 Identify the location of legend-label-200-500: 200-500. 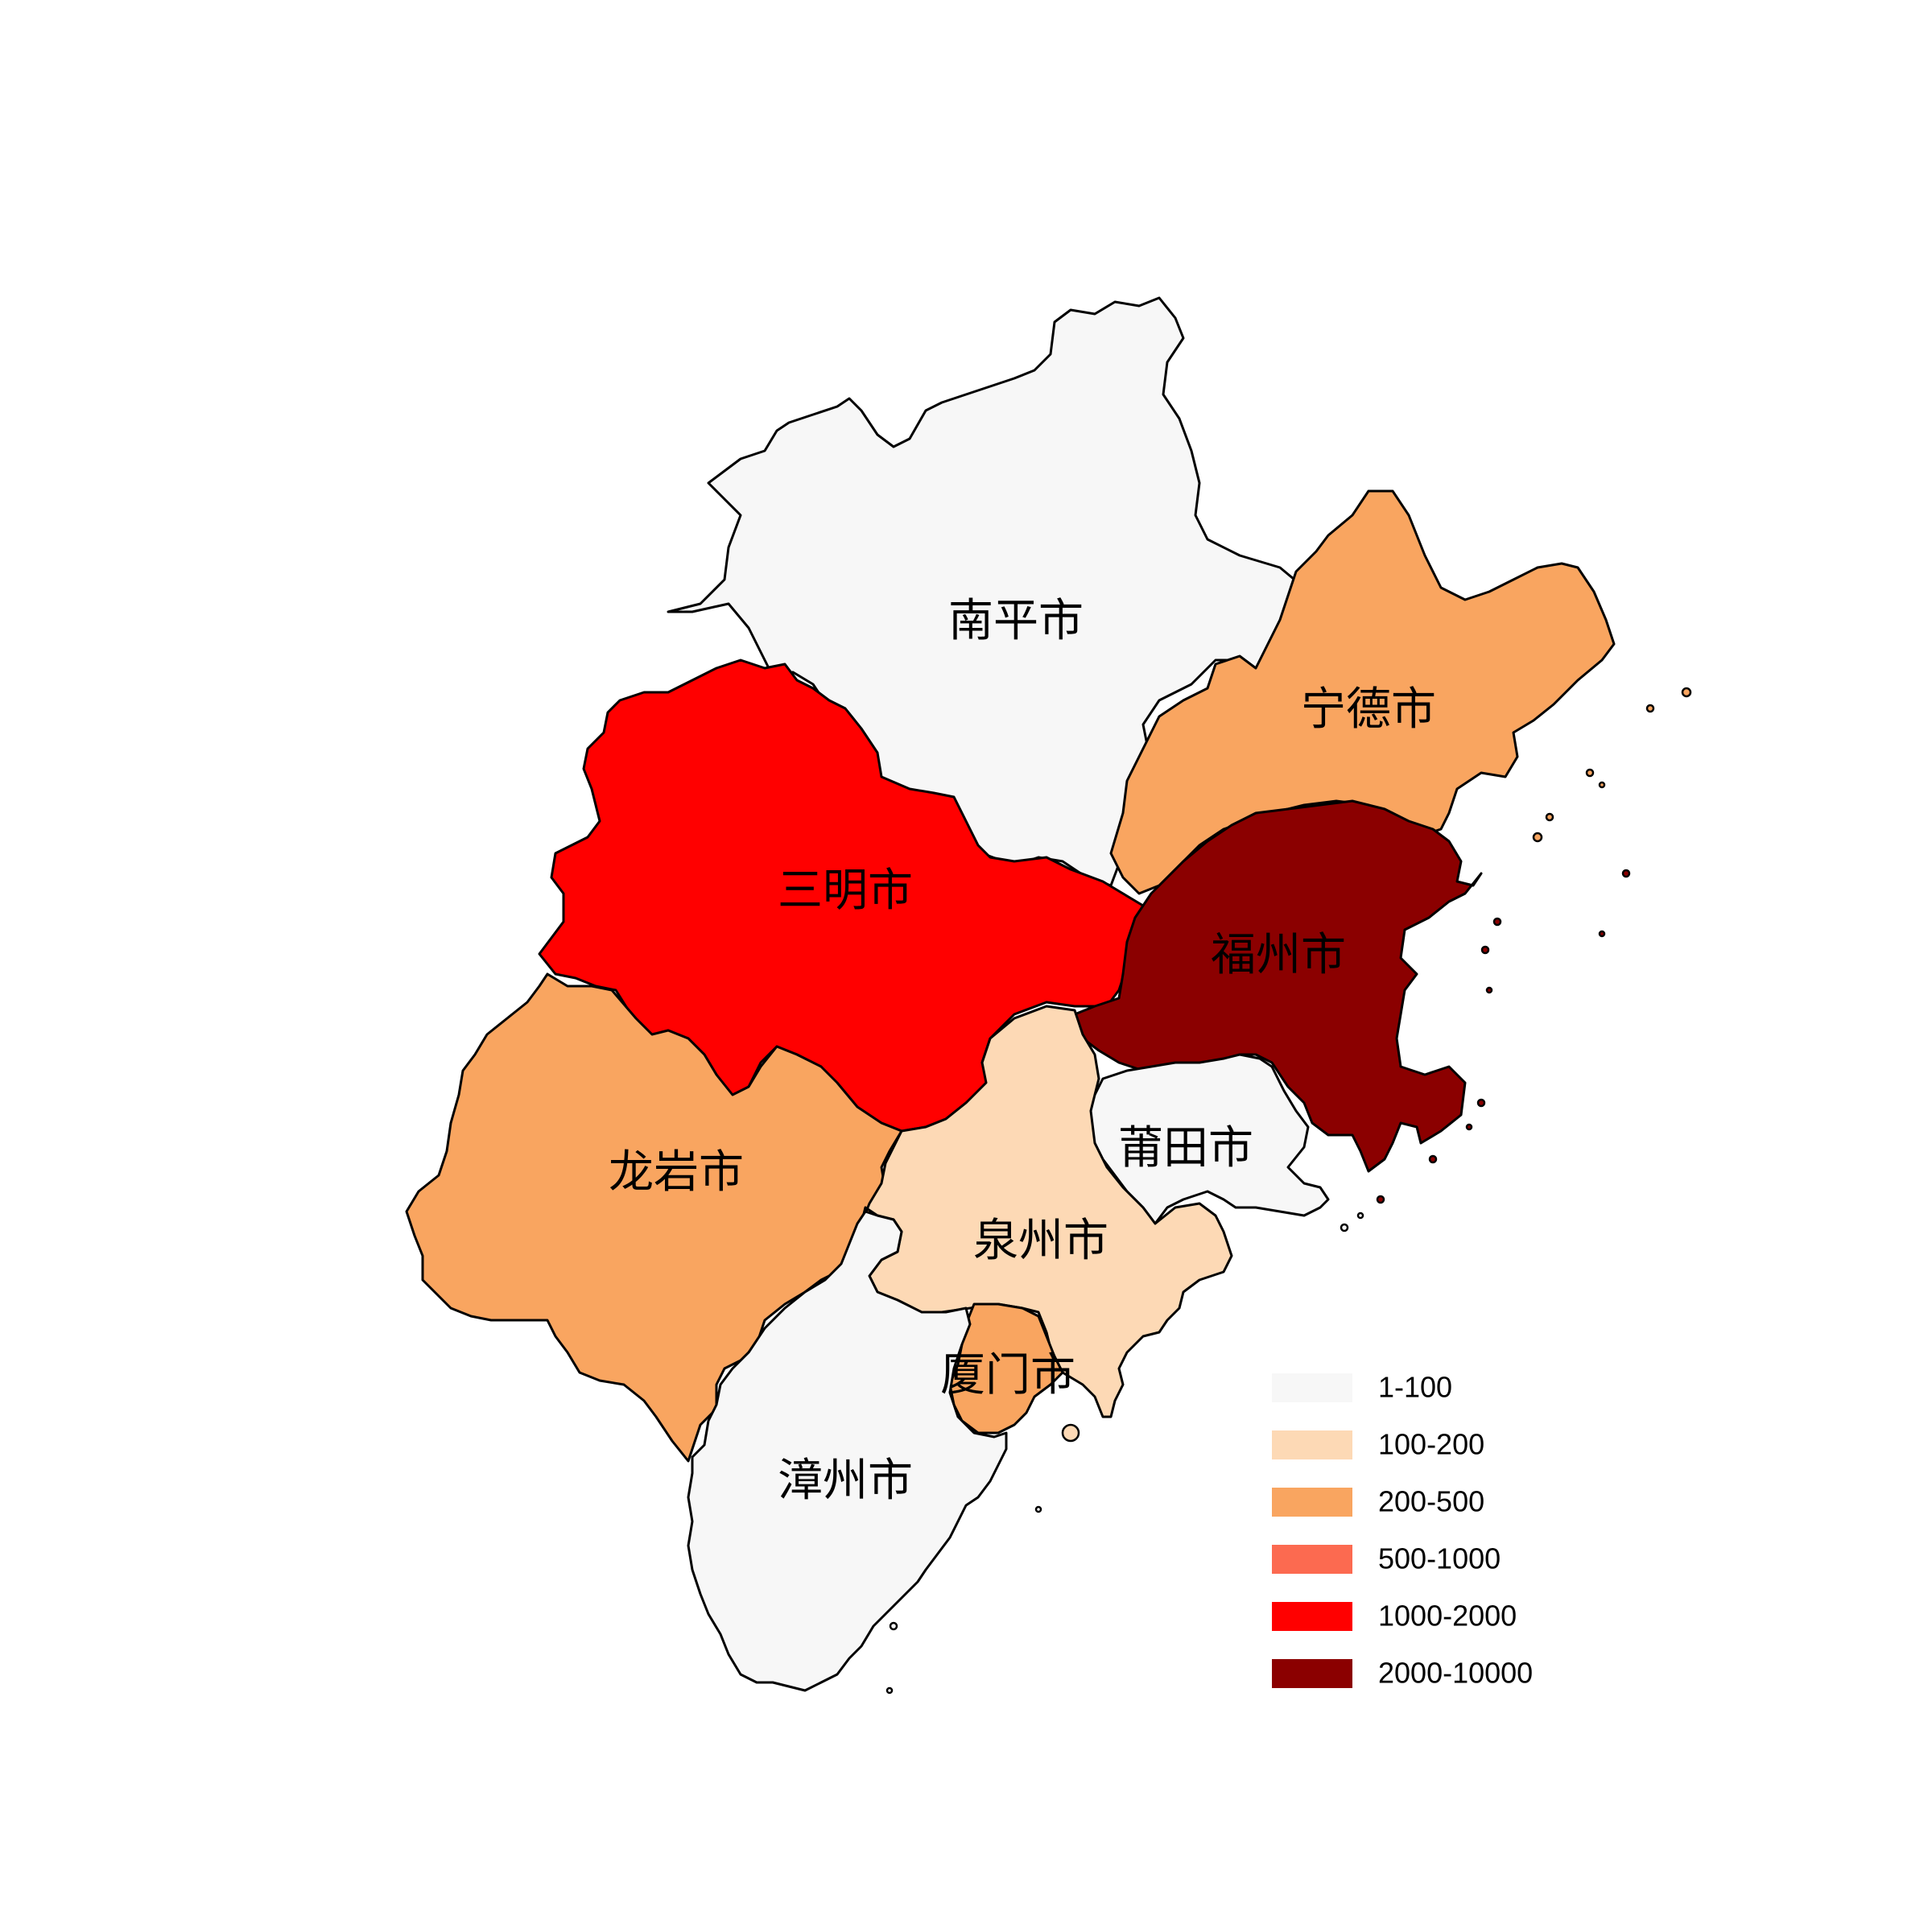
(1431, 1501).